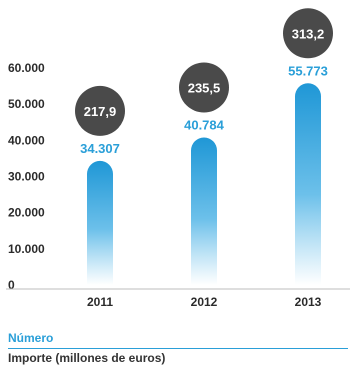 Image resolution: width=353 pixels, height=371 pixels. I want to click on y-tick-label-4: 40.000, so click(26, 140).